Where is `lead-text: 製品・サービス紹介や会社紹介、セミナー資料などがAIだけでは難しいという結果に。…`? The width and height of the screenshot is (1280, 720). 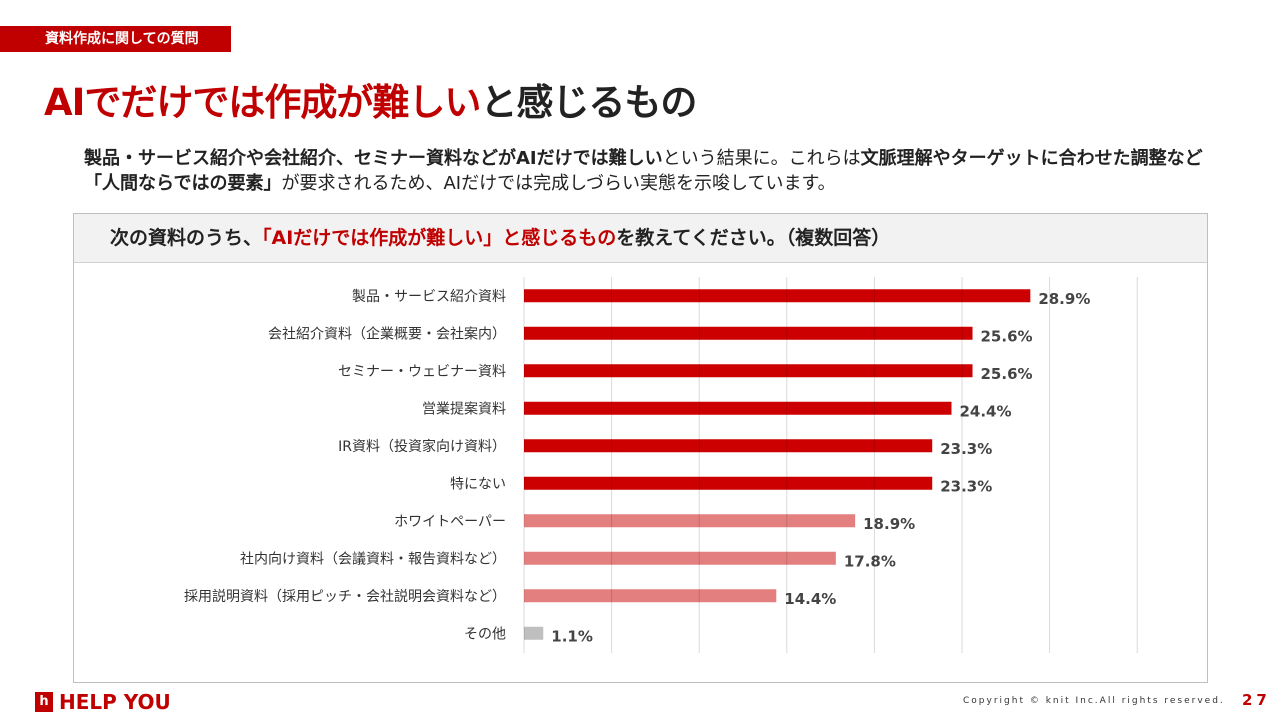
lead-text: 製品・サービス紹介や会社紹介、セミナー資料などがAIだけでは難しいという結果に。… is located at coordinates (649, 171).